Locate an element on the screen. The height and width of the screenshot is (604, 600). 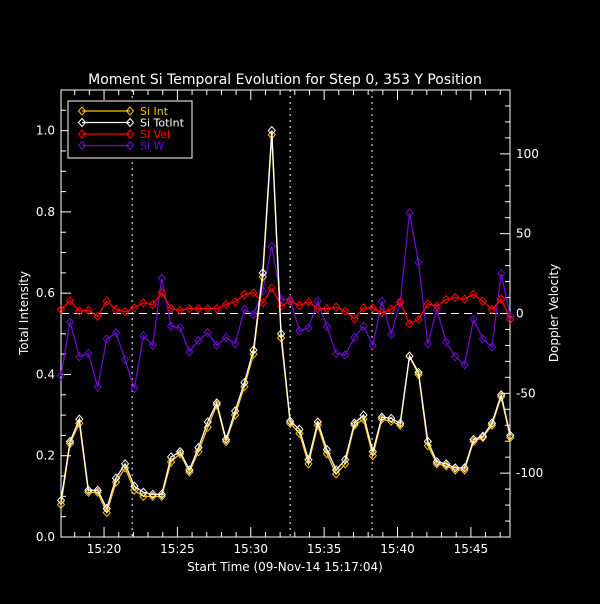
y-axis-label: Total Intensity is located at coordinates (24, 313).